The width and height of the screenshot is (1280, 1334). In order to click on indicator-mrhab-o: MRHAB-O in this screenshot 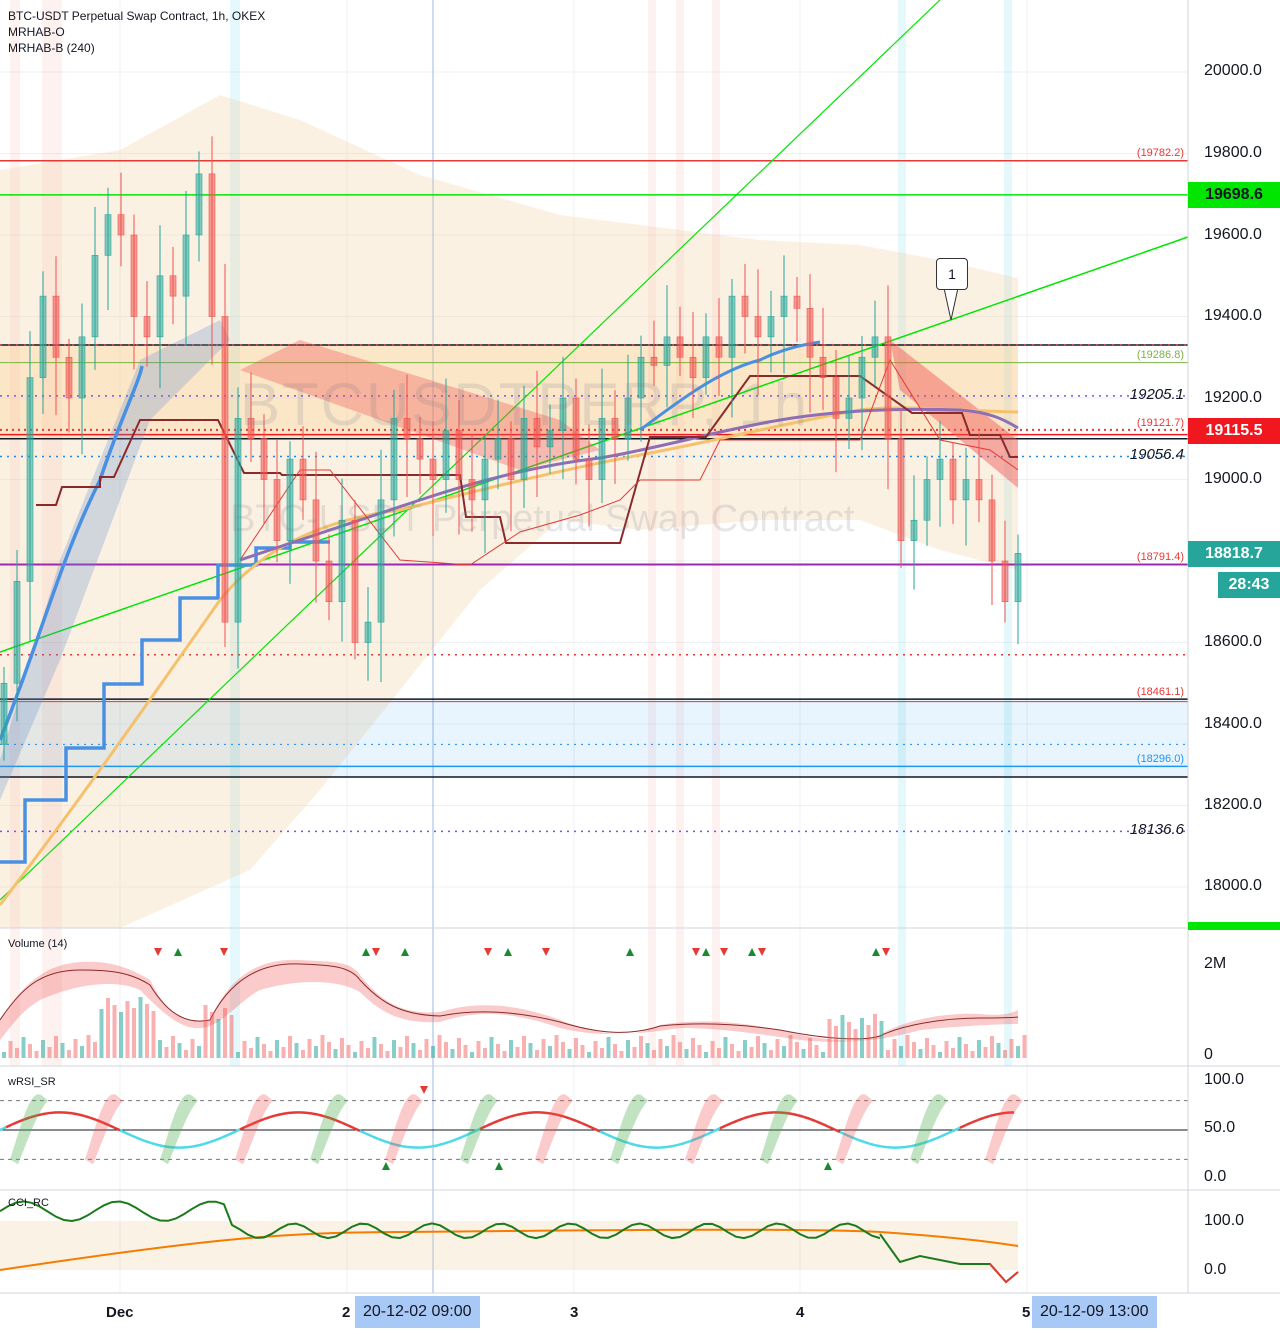, I will do `click(36, 32)`.